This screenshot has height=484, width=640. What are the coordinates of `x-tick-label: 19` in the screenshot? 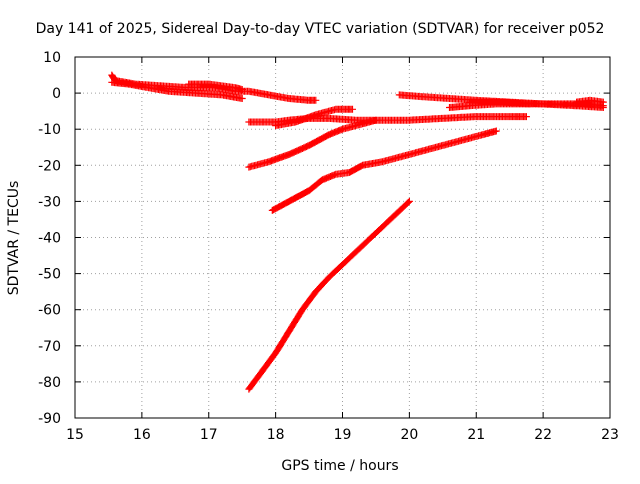 It's located at (343, 435).